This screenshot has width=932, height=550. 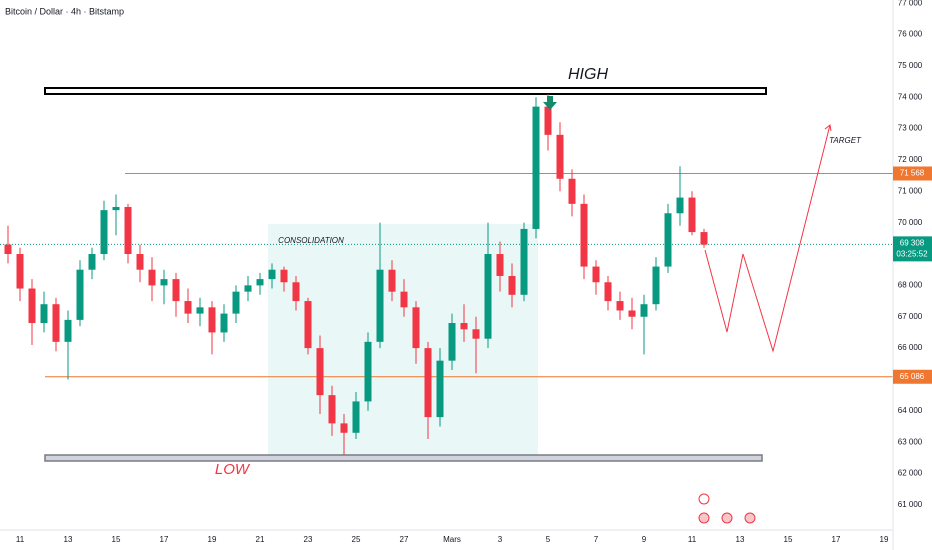 What do you see at coordinates (912, 242) in the screenshot?
I see `last-price-label: 69 308` at bounding box center [912, 242].